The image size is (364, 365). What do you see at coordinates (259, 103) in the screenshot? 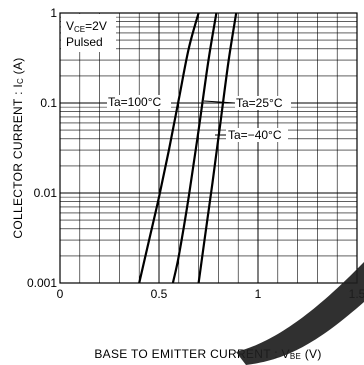
I see `label-ta-25: Ta=25°C` at bounding box center [259, 103].